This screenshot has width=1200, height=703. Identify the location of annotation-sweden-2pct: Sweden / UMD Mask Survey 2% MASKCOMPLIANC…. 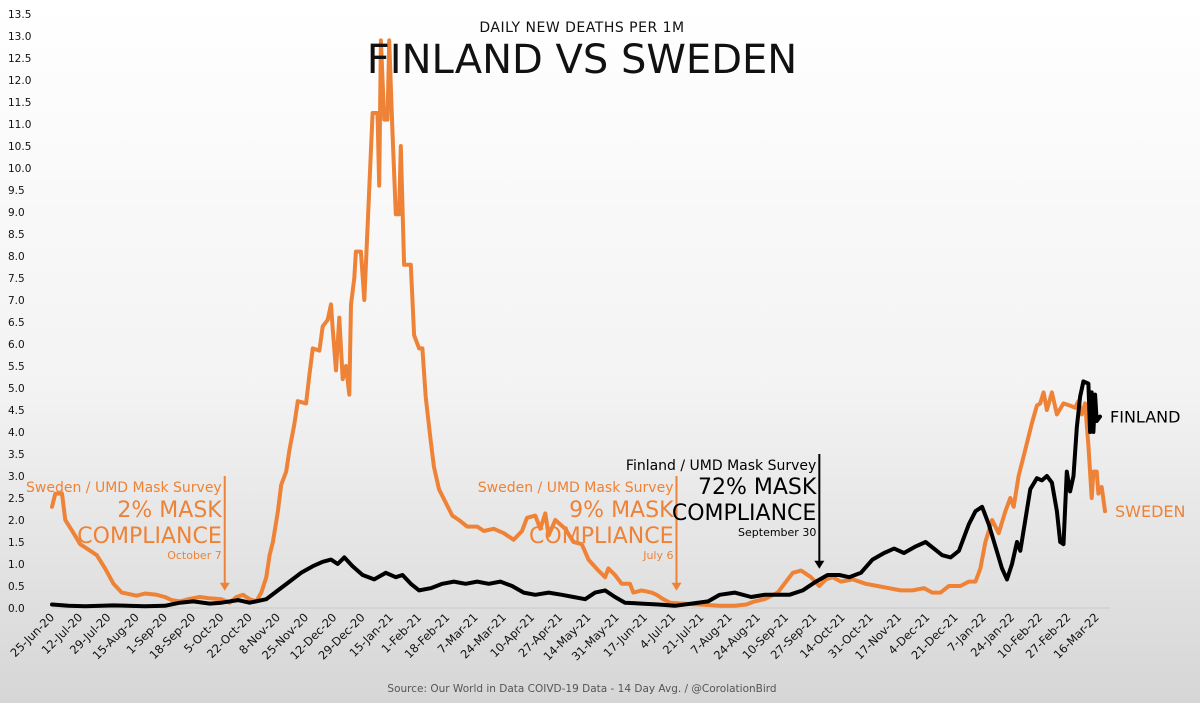
(128, 533).